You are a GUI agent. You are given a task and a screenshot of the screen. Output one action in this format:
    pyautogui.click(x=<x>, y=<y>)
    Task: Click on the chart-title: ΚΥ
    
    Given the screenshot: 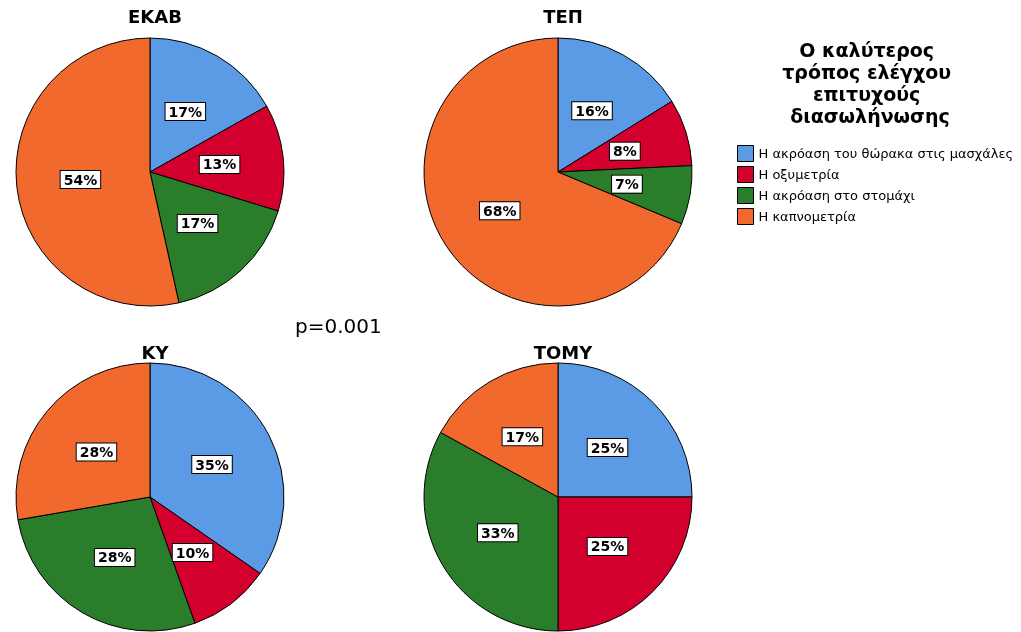 What is the action you would take?
    pyautogui.click(x=155, y=352)
    